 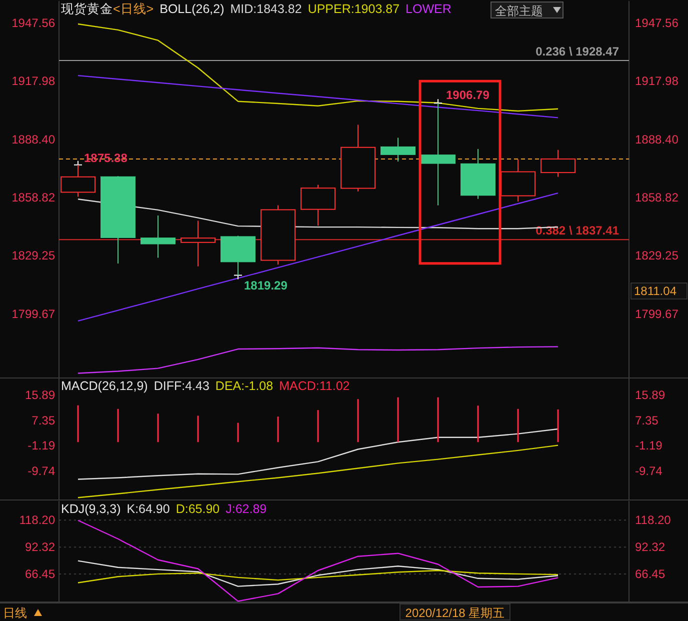 I want to click on y-tick-label: 1829.25, so click(x=34, y=255).